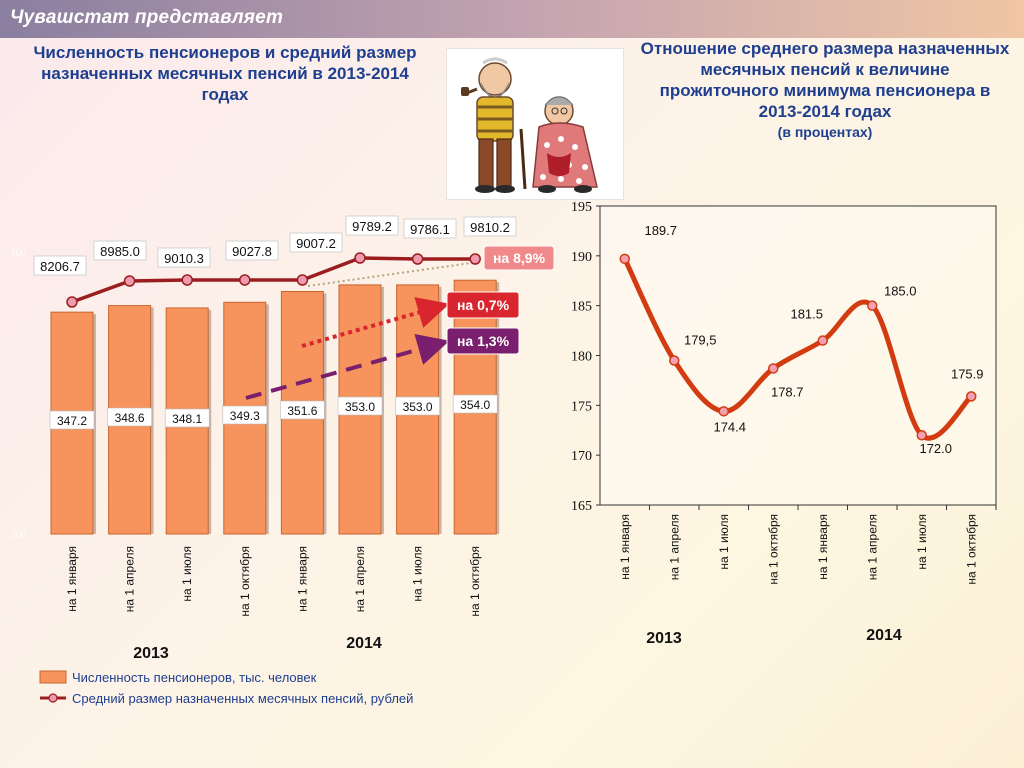  What do you see at coordinates (529, 125) in the screenshot?
I see `elderly-couple-icon` at bounding box center [529, 125].